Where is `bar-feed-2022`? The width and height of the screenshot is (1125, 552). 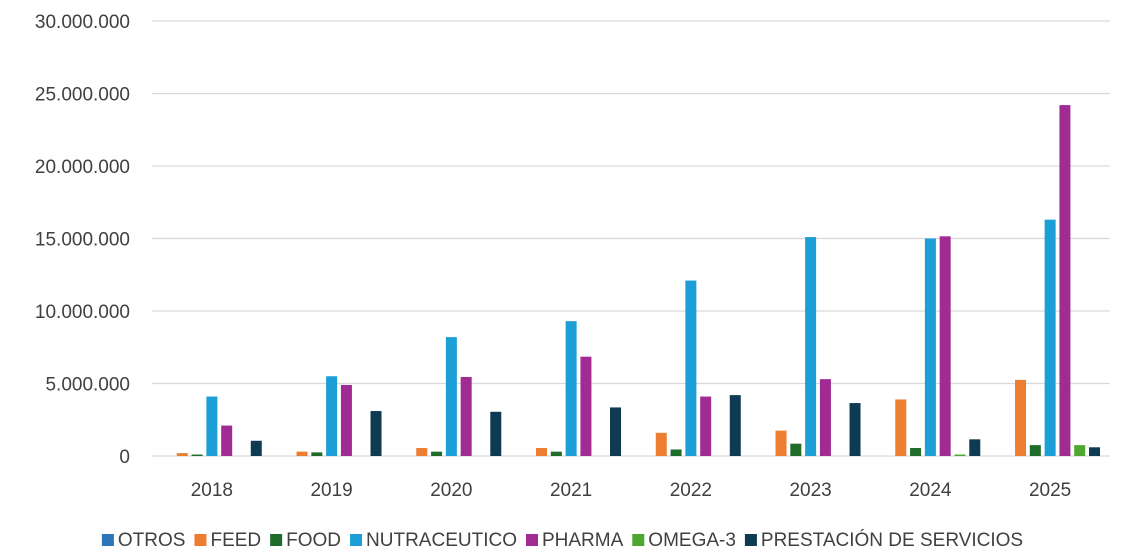
bar-feed-2022 is located at coordinates (661, 444).